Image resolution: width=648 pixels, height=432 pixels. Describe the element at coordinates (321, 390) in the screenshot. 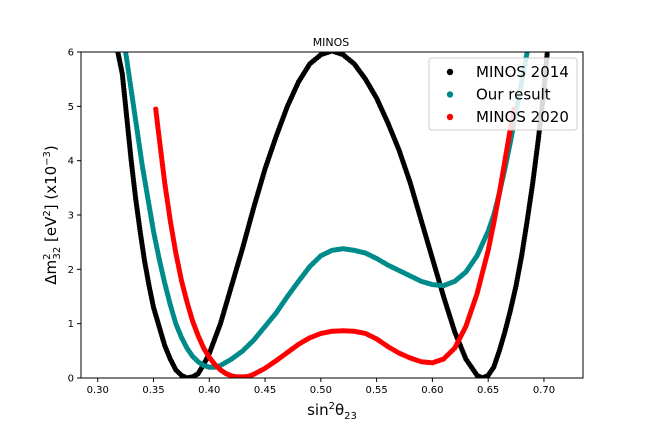

I see `x-tick-label: 0.50` at that location.